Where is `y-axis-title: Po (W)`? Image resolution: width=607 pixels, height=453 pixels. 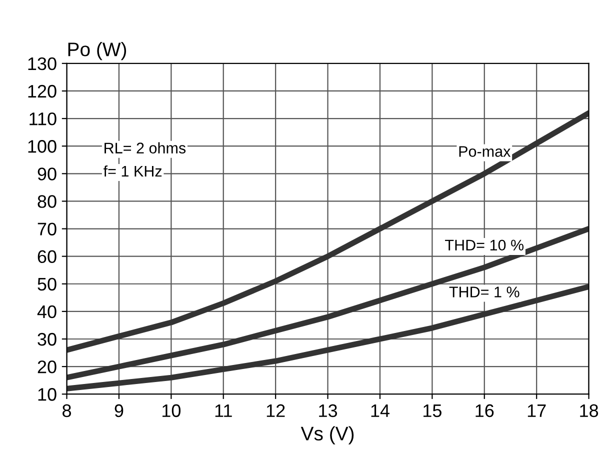
y-axis-title: Po (W) is located at coordinates (97, 51).